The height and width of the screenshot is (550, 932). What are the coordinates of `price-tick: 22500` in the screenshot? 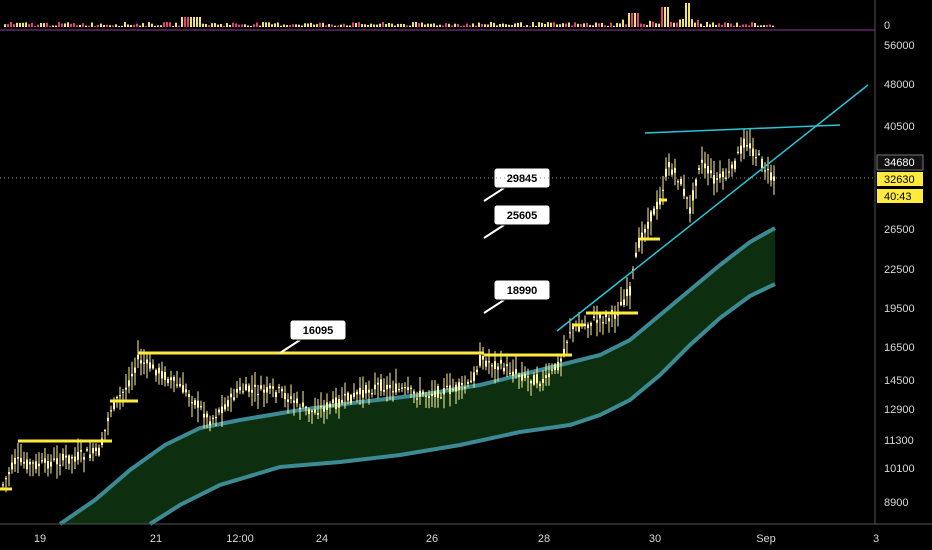 It's located at (899, 270).